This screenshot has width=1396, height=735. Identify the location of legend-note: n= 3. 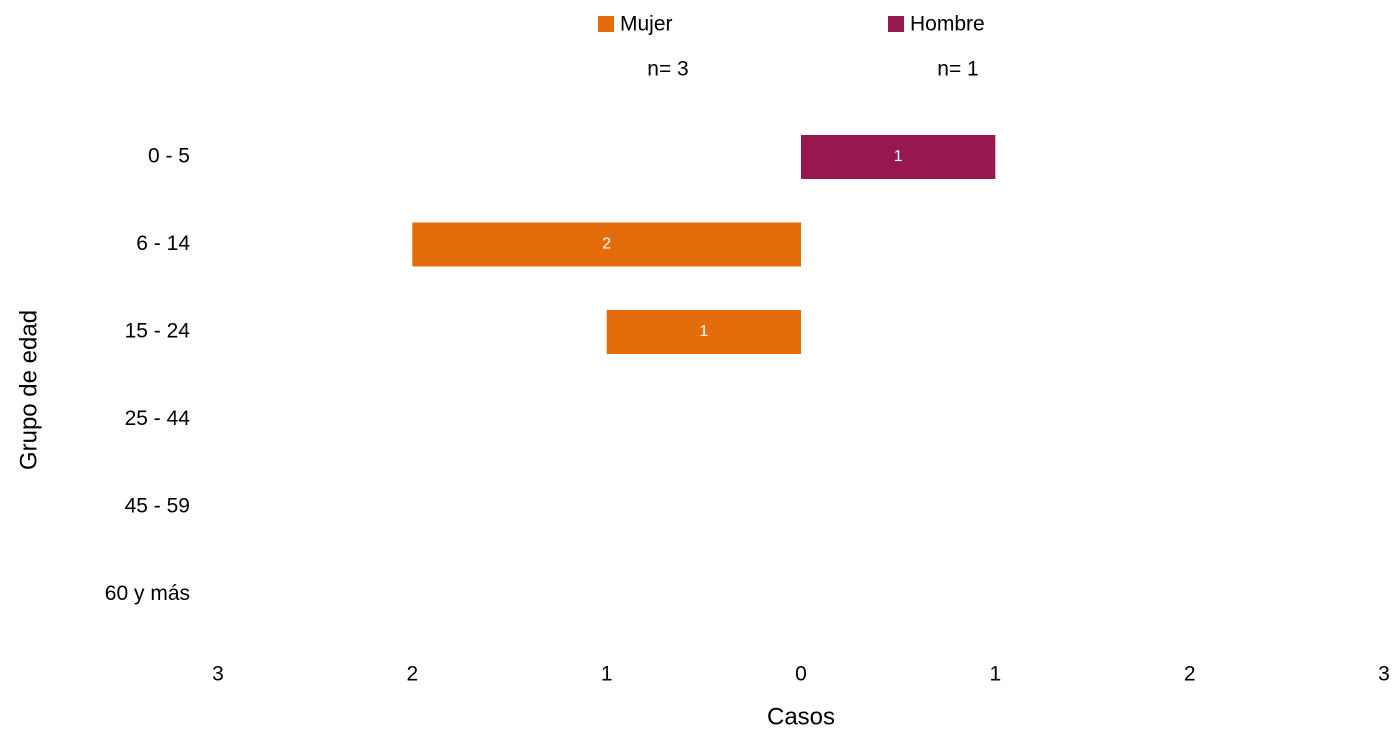
(667, 69).